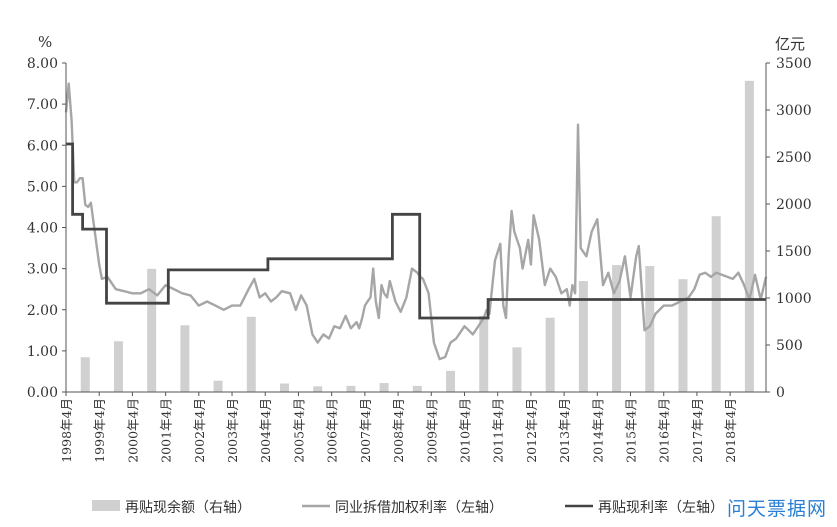 This screenshot has width=837, height=527. I want to click on legend-item: 再贴现余额（右轴）, so click(171, 507).